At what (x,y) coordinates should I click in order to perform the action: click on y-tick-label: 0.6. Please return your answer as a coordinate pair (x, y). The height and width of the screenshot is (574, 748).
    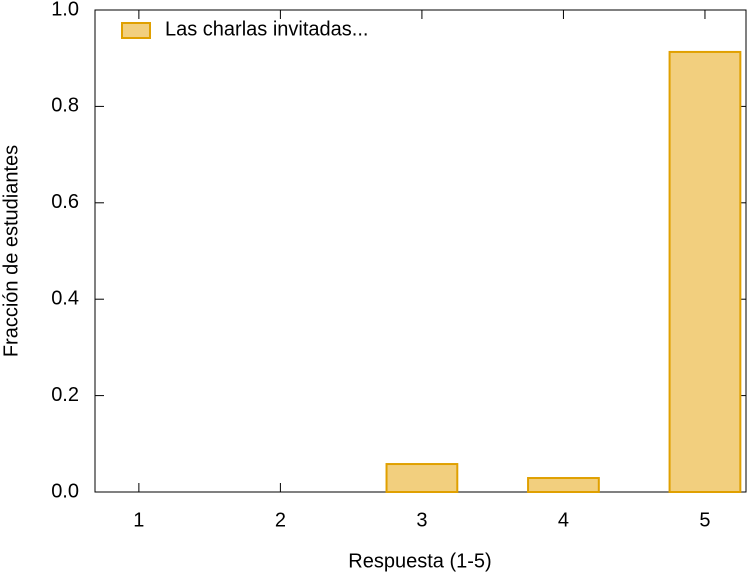
    Looking at the image, I should click on (65, 202).